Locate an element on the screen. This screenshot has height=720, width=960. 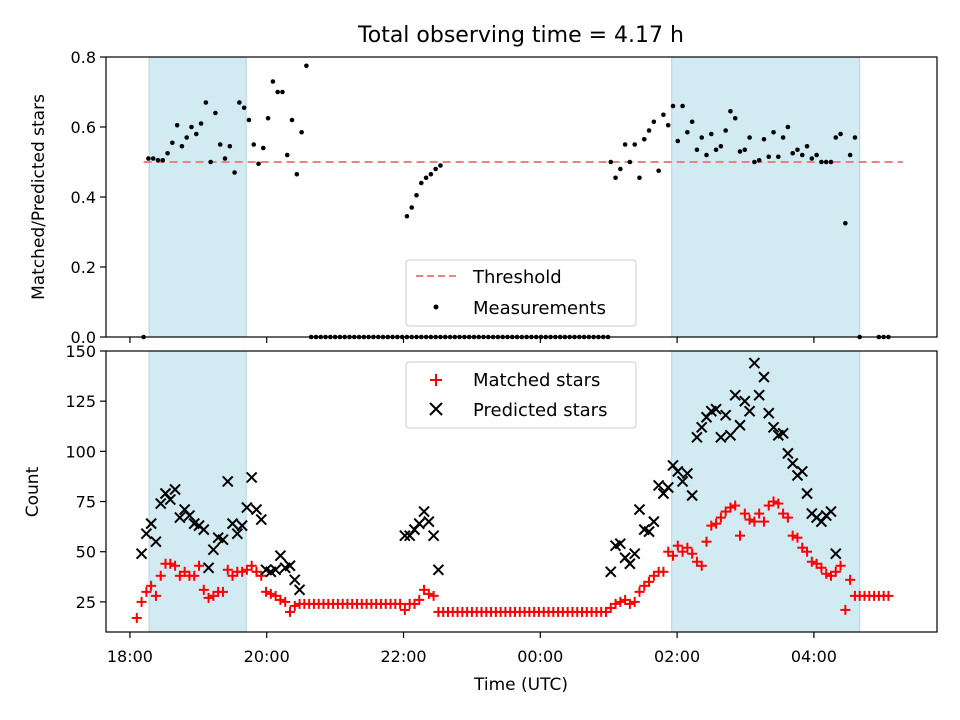
legend-measurements-swatch is located at coordinates (436, 307).